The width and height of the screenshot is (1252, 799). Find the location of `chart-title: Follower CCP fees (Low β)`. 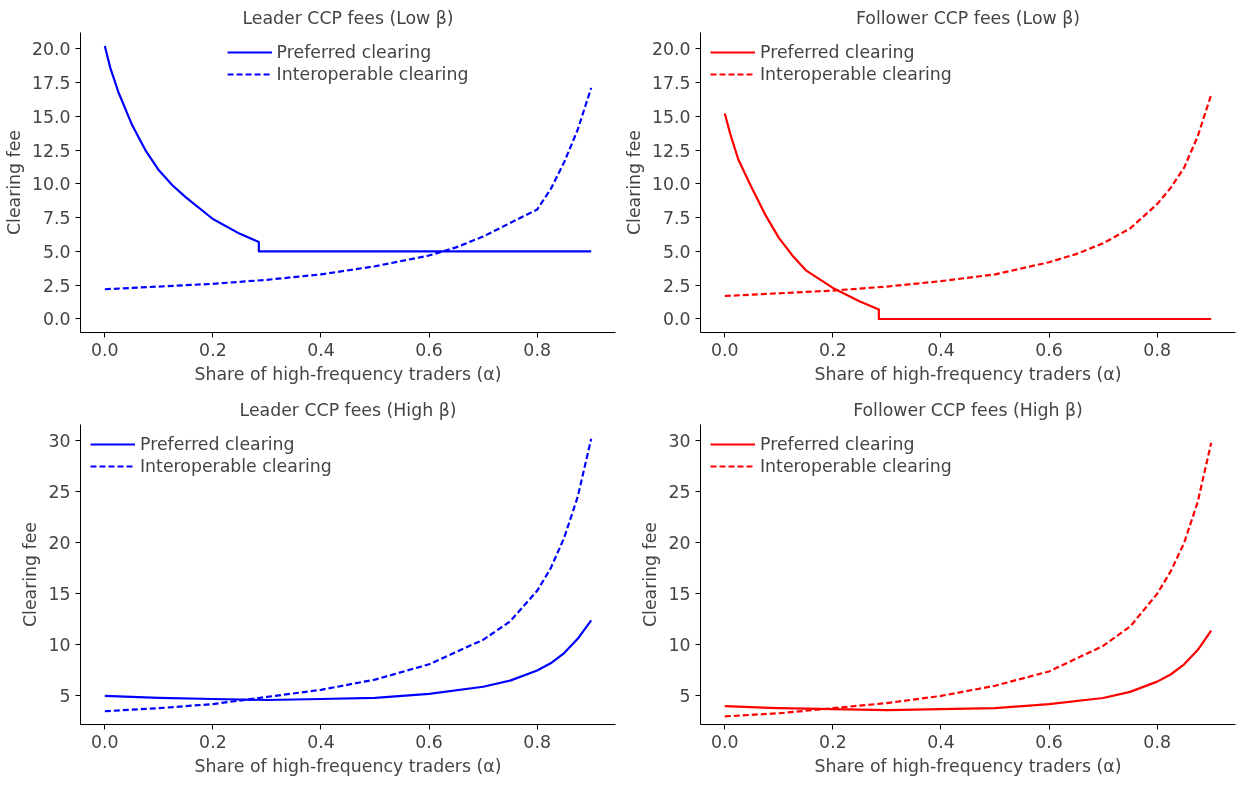

chart-title: Follower CCP fees (Low β) is located at coordinates (968, 17).